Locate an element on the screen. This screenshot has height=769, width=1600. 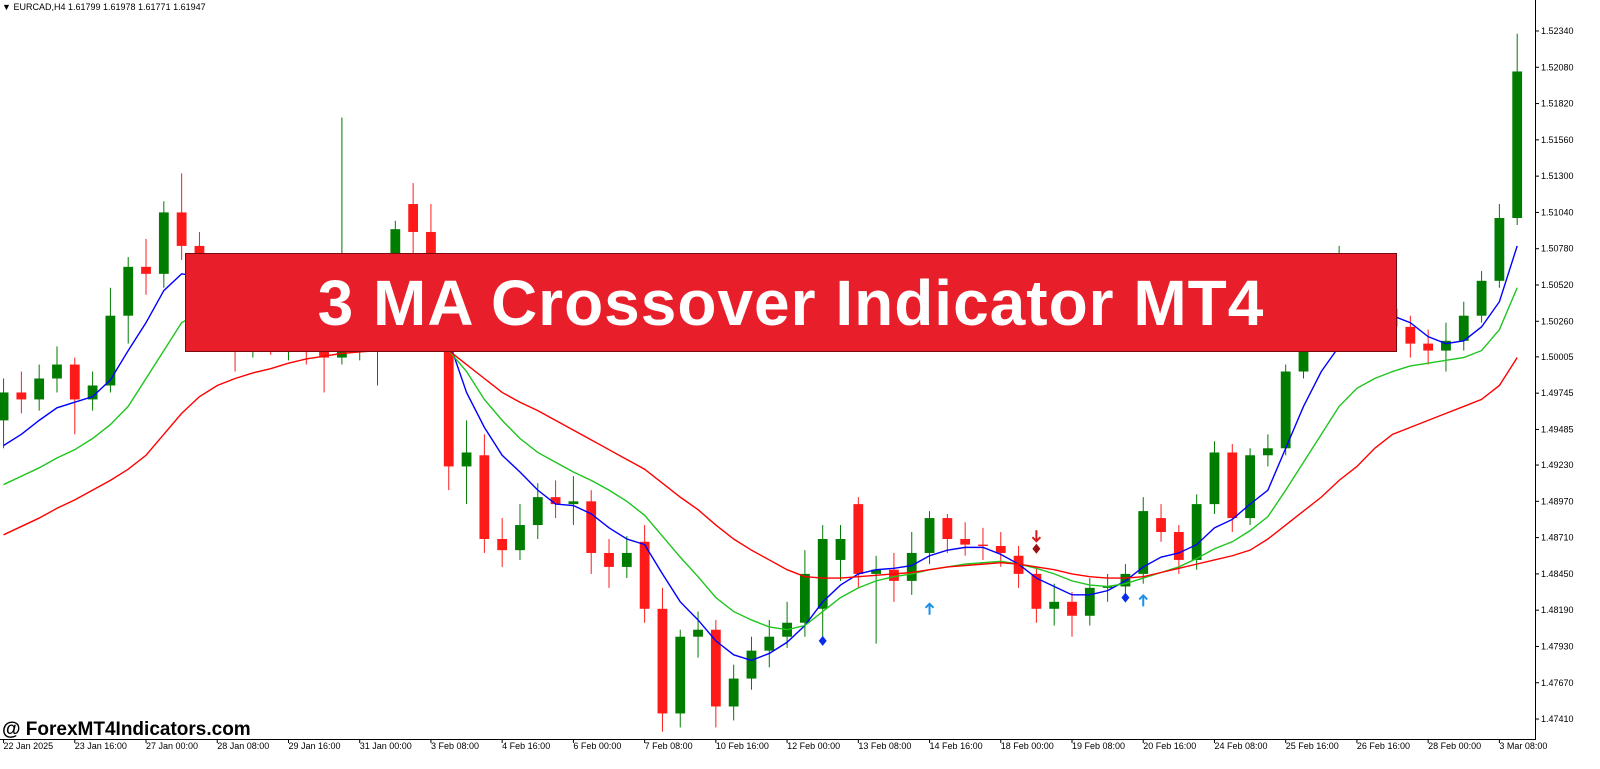
x-tick-label: 10 Feb 16:00 is located at coordinates (742, 746).